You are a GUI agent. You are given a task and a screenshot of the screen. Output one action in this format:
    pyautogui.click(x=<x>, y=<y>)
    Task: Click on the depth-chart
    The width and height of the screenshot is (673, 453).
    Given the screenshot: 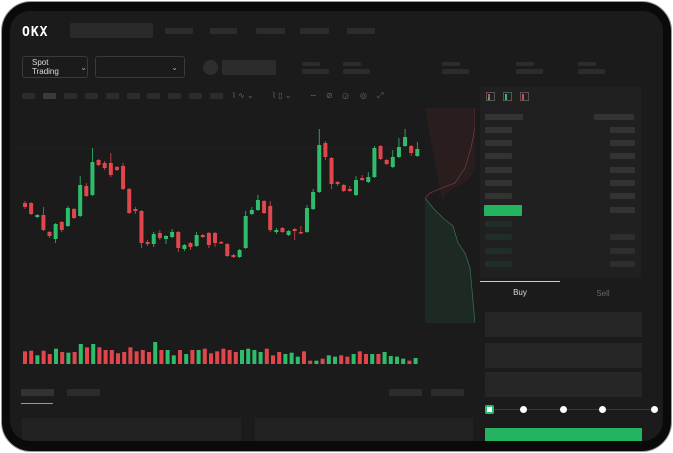 What is the action you would take?
    pyautogui.click(x=450, y=215)
    